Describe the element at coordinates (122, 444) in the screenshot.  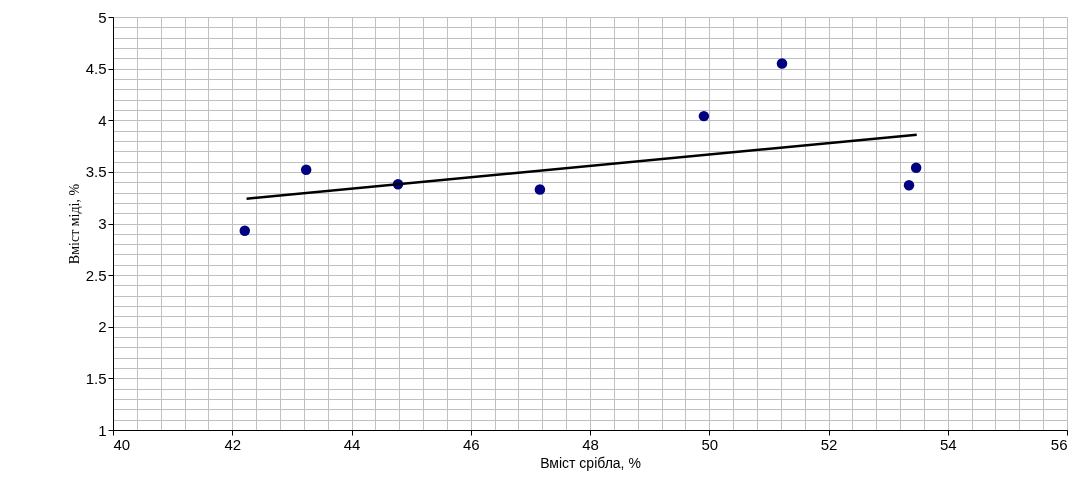
I see `x-tick-label: 40` at that location.